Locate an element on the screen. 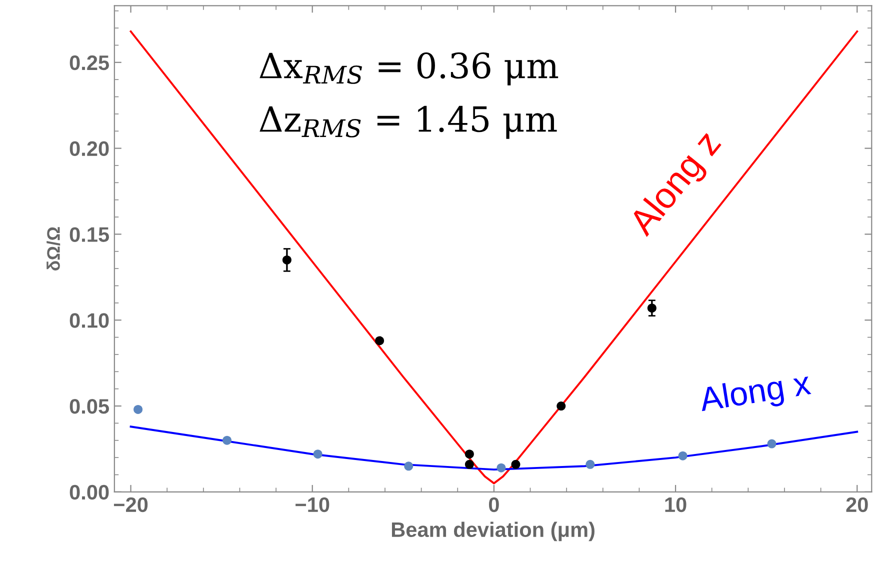 The image size is (894, 570). x-tick-label: 20 is located at coordinates (857, 504).